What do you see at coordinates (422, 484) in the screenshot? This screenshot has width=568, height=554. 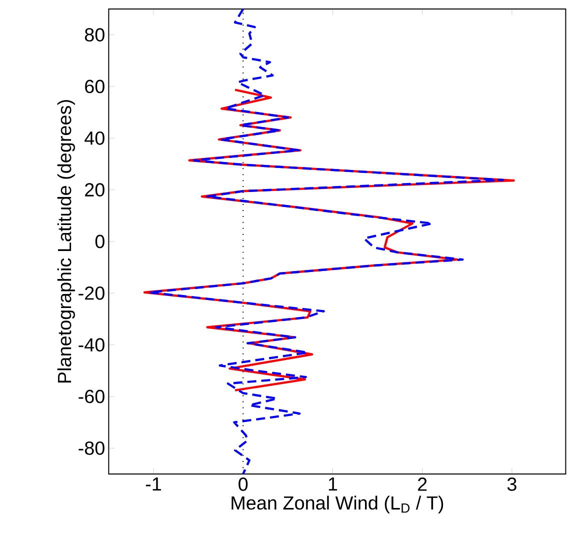 I see `x-tick-label: 2` at bounding box center [422, 484].